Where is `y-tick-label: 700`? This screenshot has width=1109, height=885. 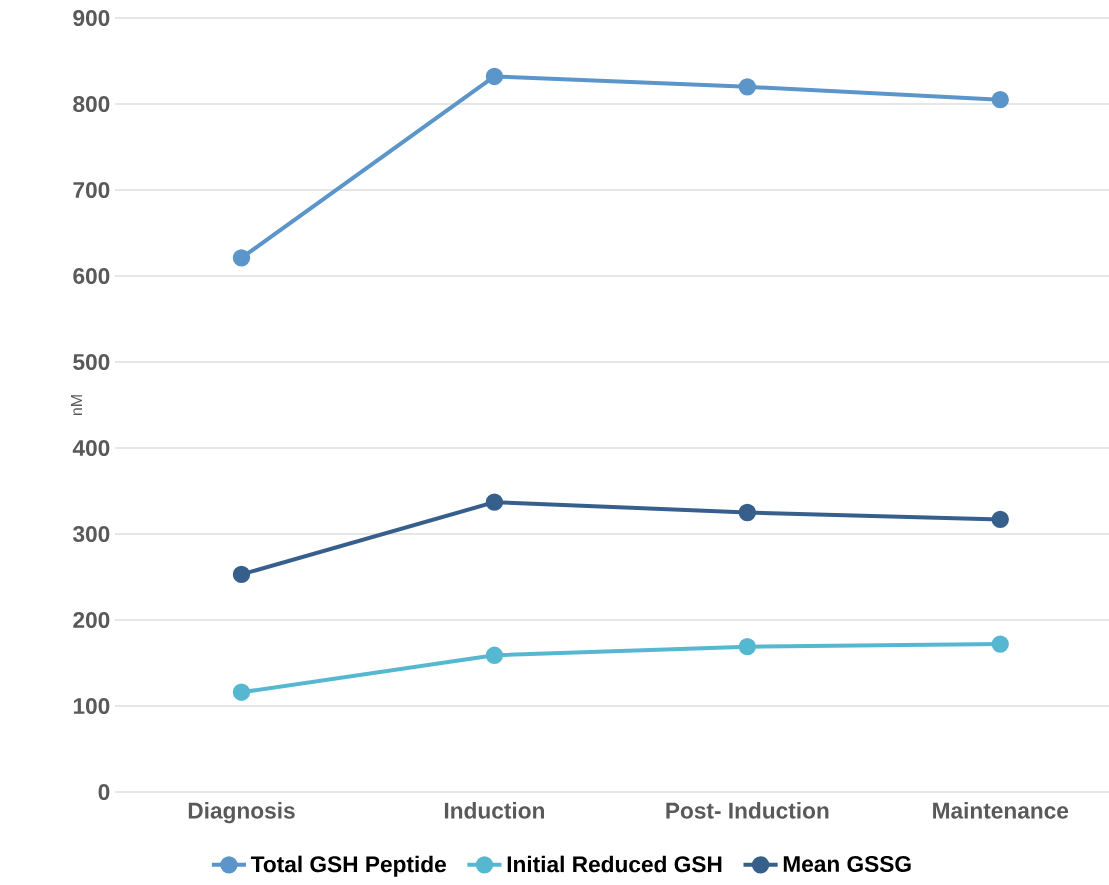
y-tick-label: 700 is located at coordinates (91, 190).